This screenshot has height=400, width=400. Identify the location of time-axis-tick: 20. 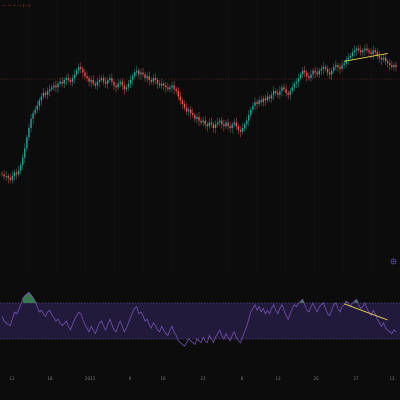
(316, 378).